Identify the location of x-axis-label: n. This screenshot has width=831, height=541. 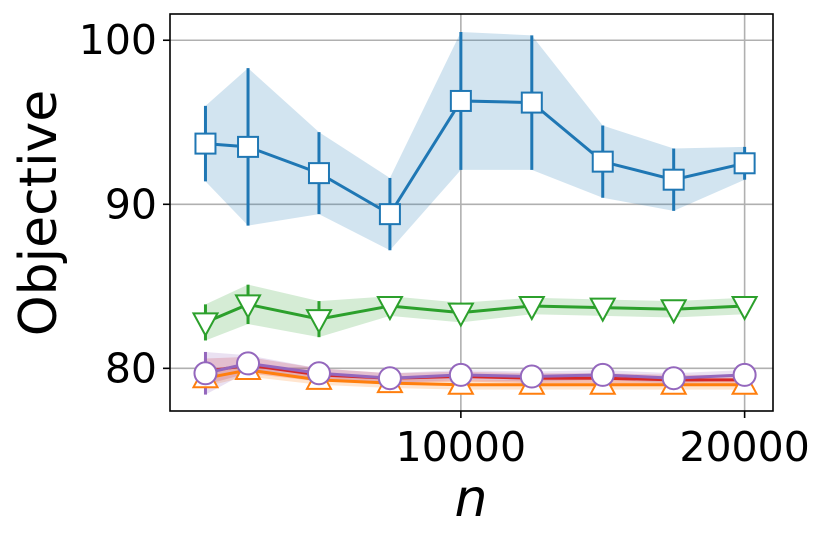
(471, 499).